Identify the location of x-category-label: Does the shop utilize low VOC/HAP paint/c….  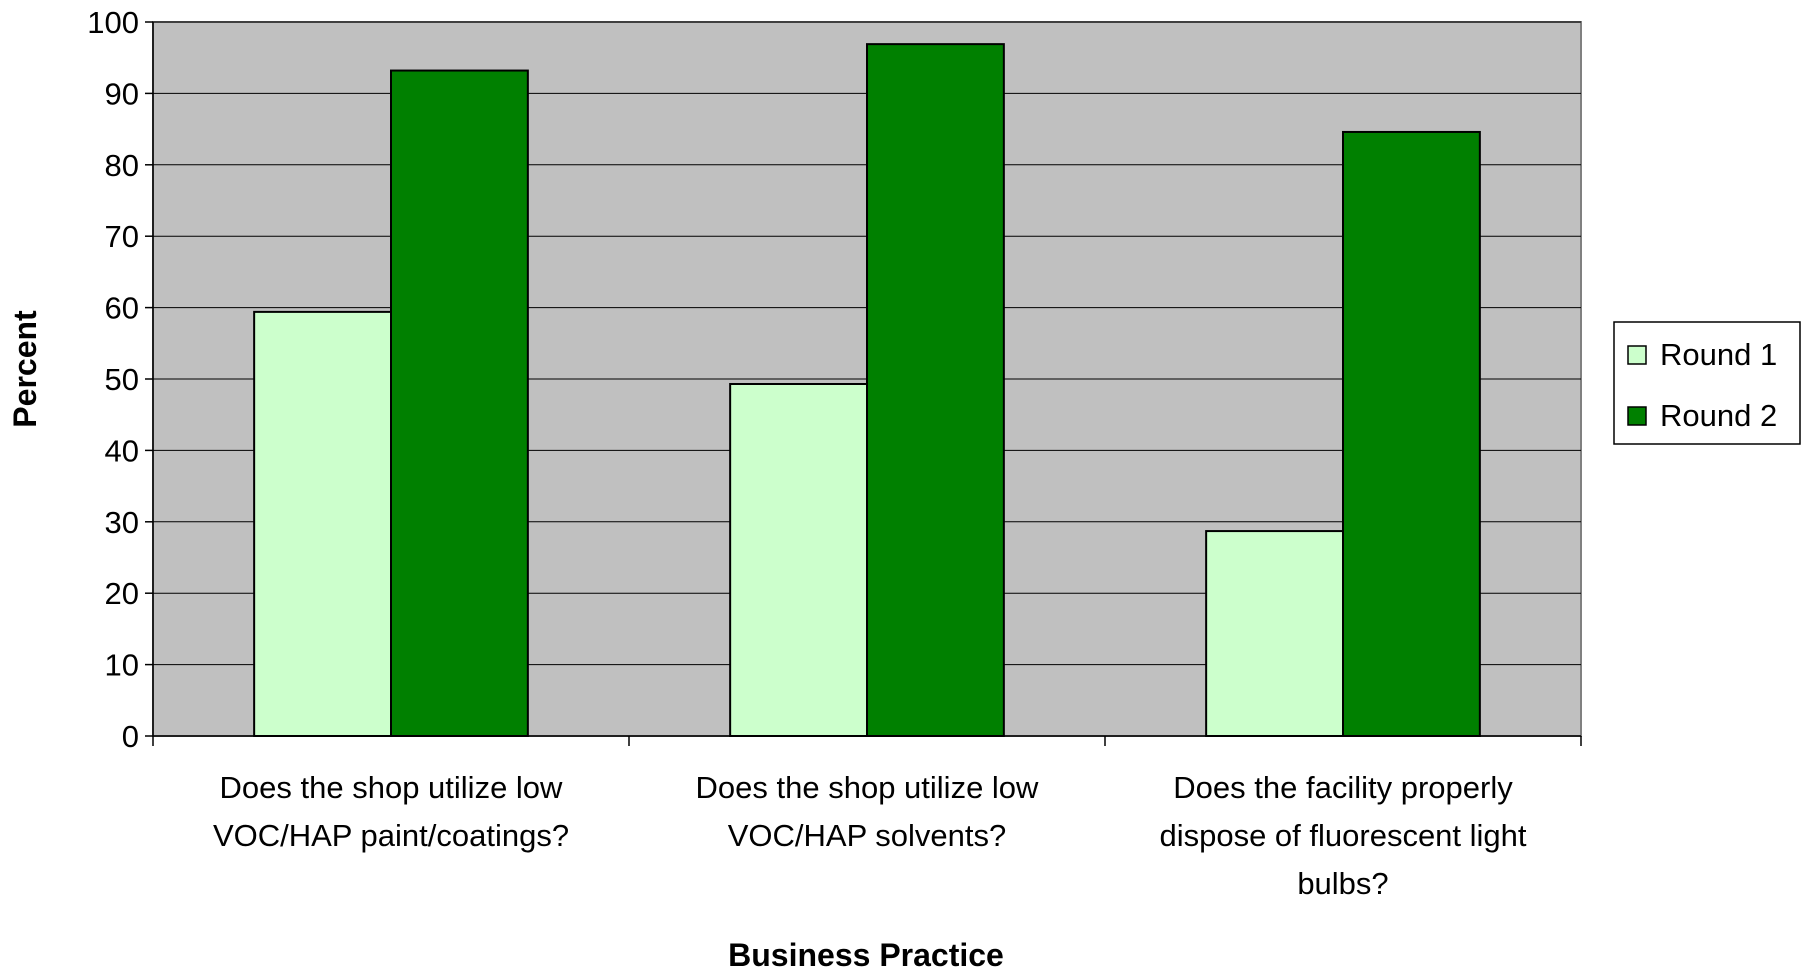
(391, 811).